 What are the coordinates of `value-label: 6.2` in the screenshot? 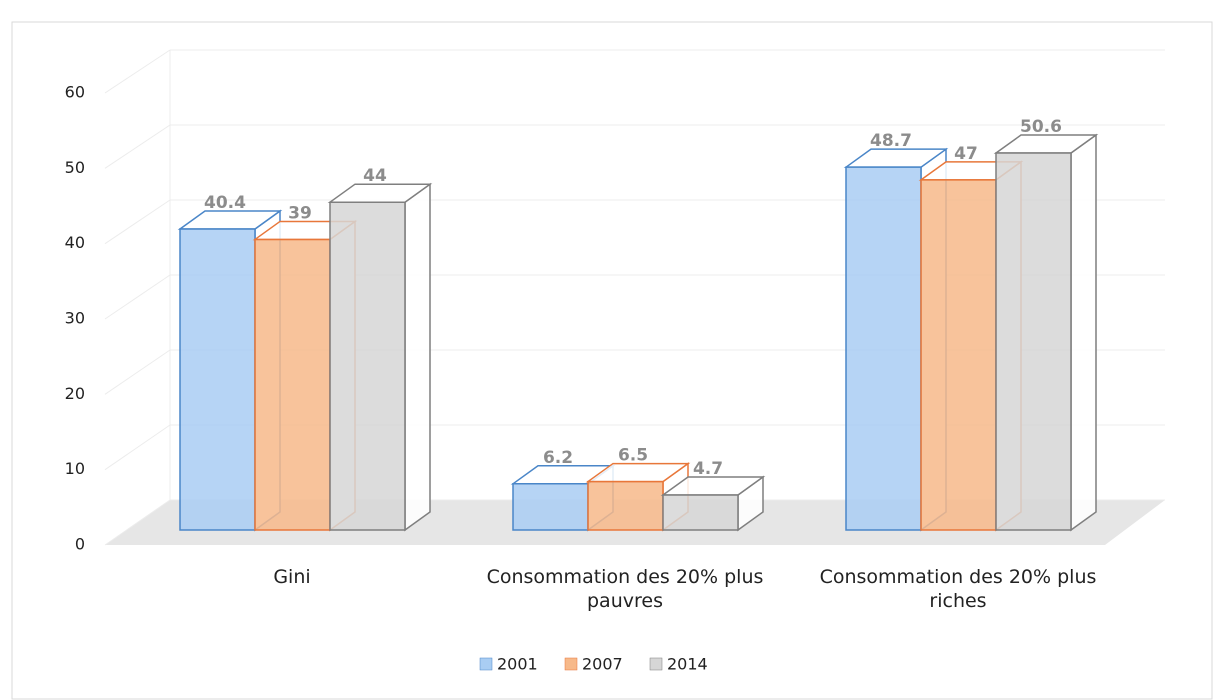 It's located at (558, 458).